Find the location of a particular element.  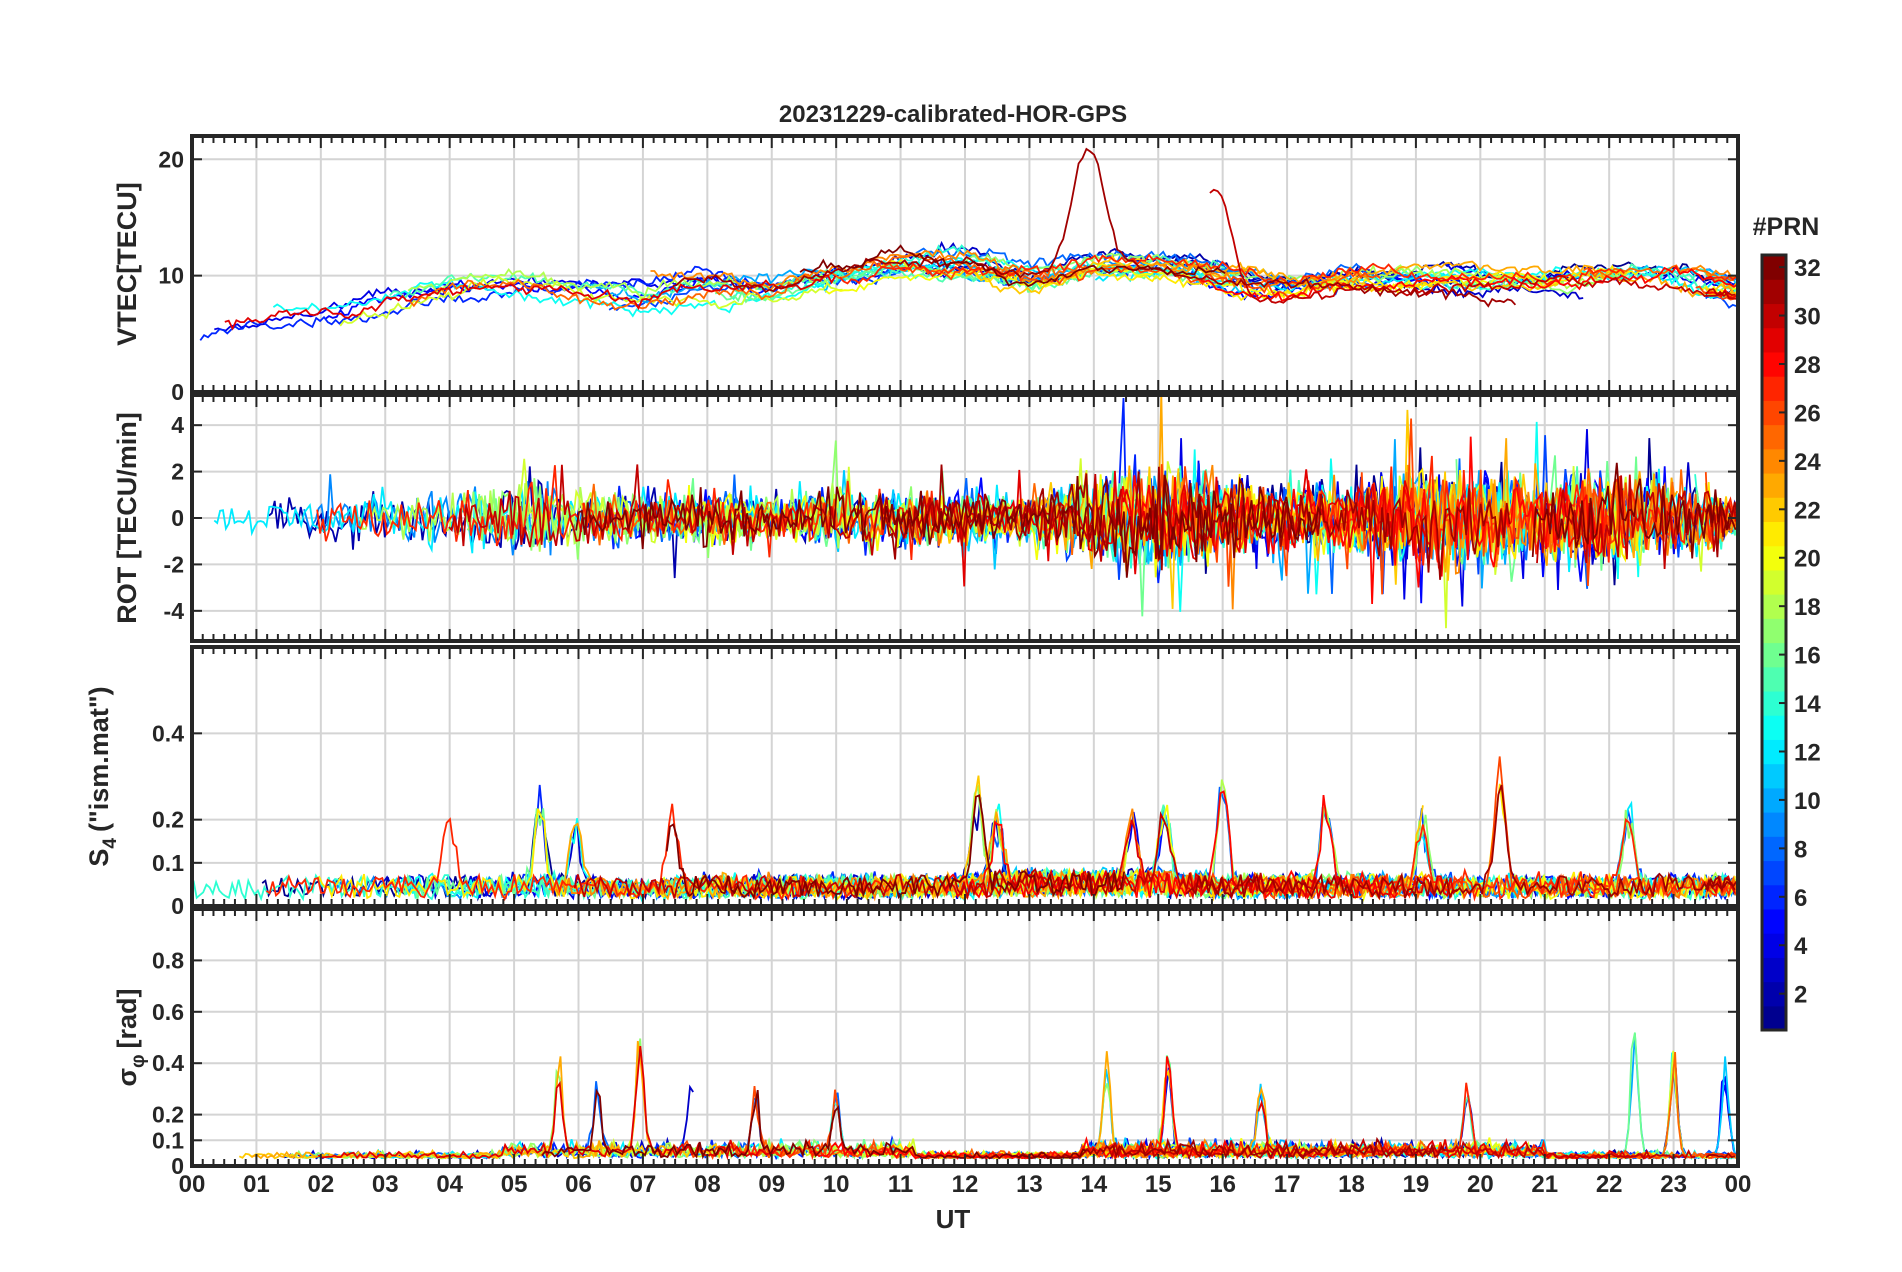

colorbar-tick-label: 30 is located at coordinates (1807, 317).